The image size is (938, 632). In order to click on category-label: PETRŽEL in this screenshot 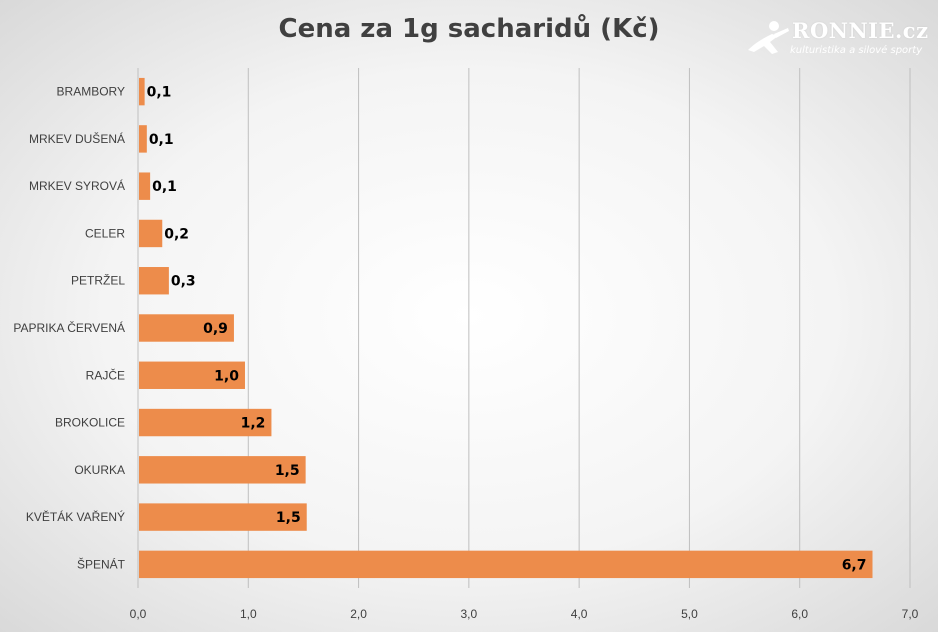, I will do `click(98, 280)`.